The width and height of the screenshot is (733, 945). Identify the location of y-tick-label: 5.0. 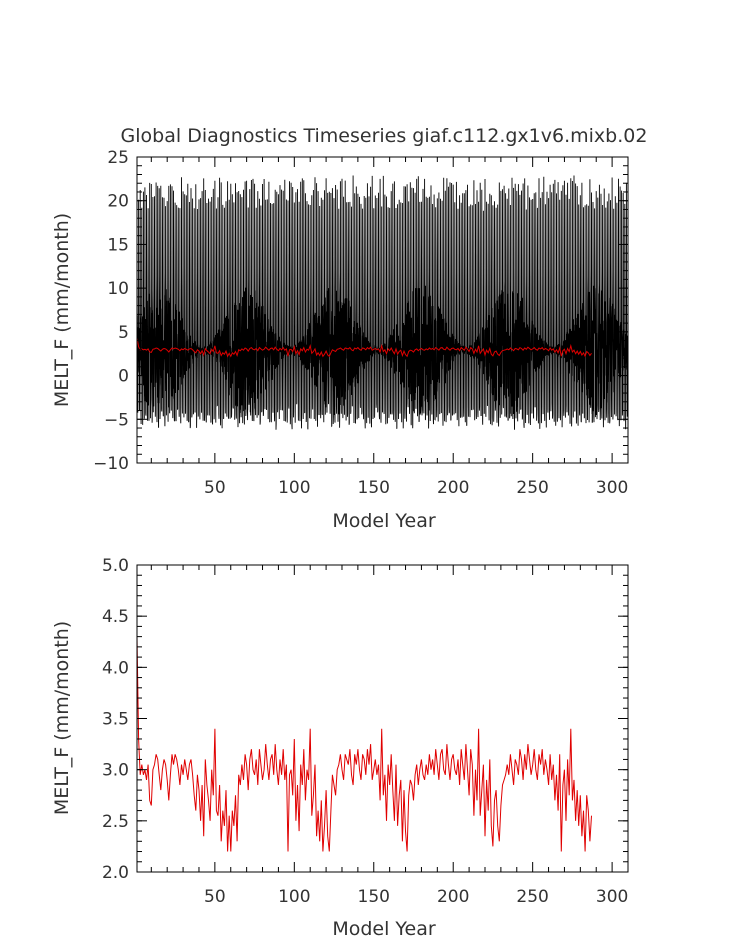
(115, 566).